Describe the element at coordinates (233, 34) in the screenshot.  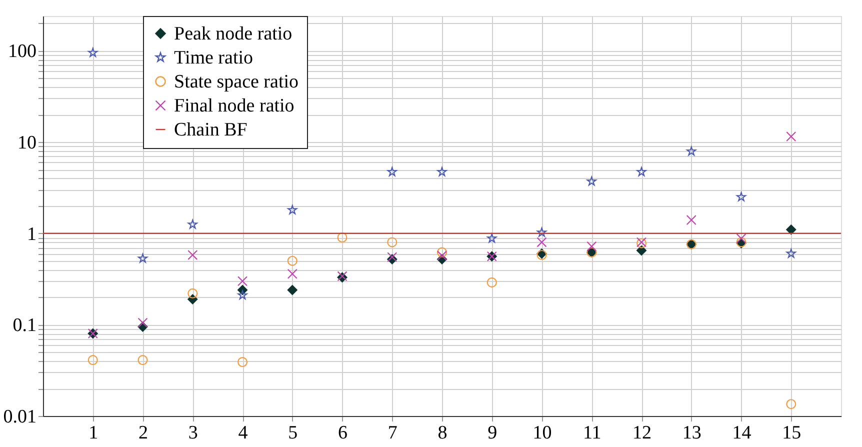
I see `legend-label: Peak node ratio` at that location.